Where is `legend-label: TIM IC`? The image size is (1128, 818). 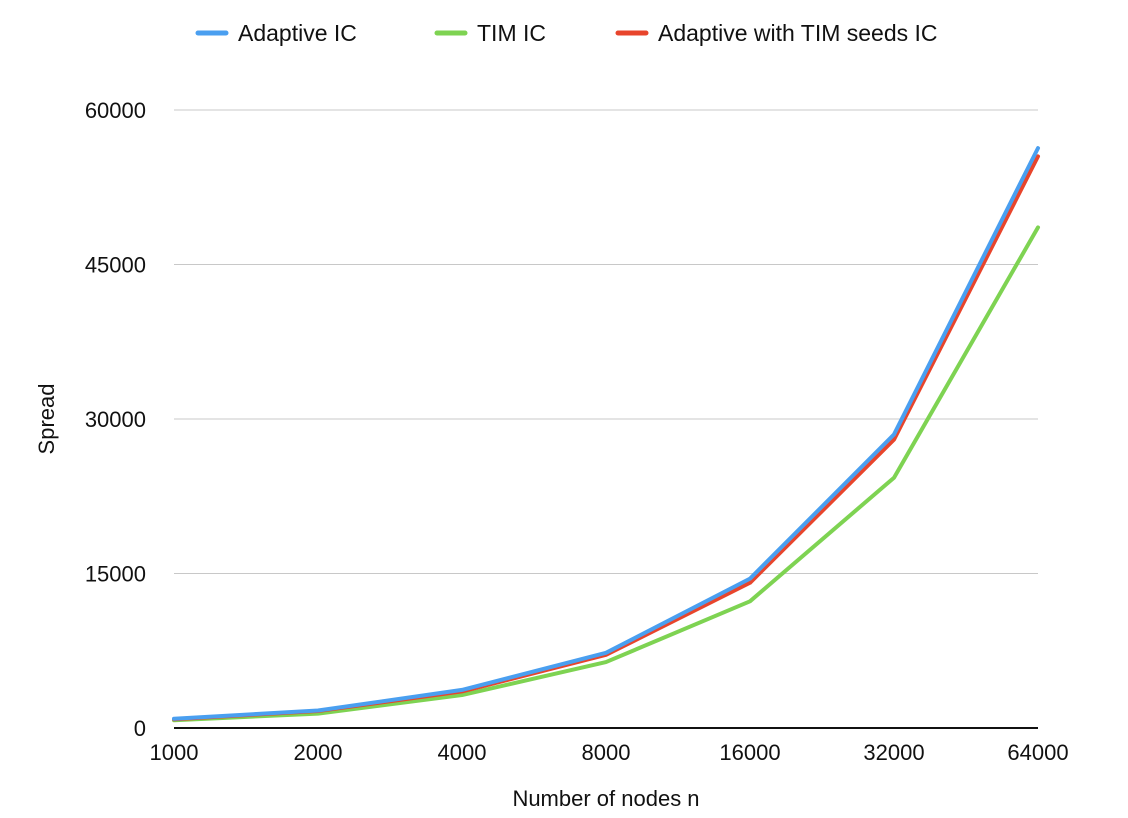 legend-label: TIM IC is located at coordinates (511, 33).